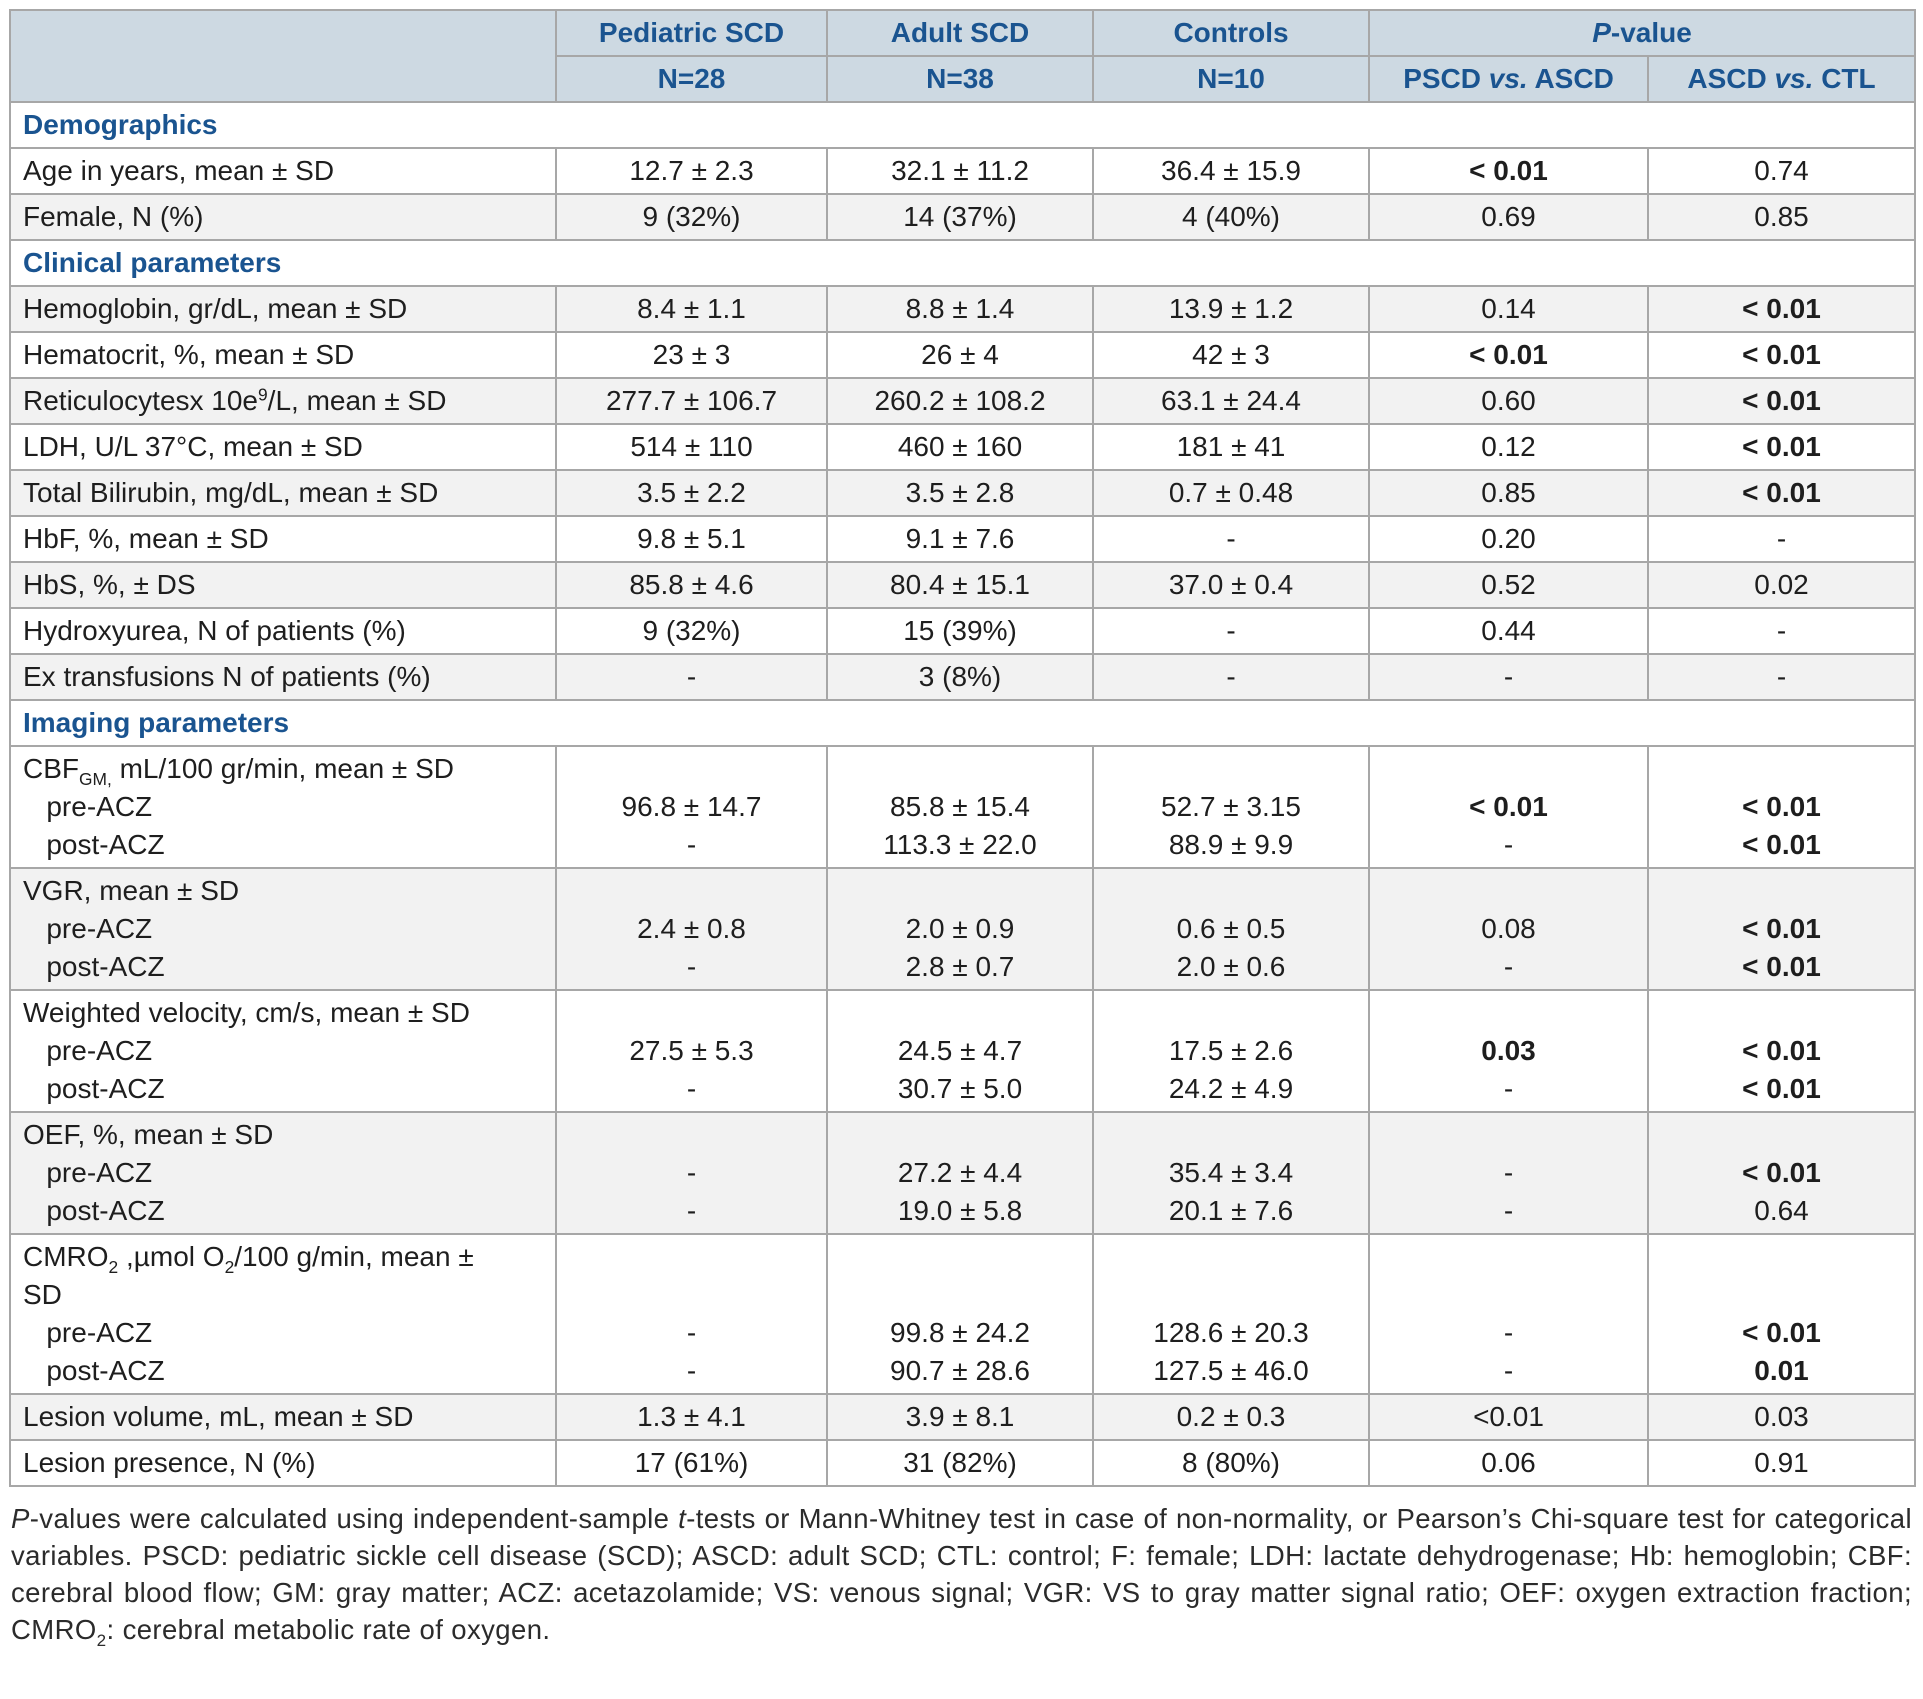  I want to click on data-cell: 35.4 ± 3.4 20.1 ± 7.6, so click(1231, 1173).